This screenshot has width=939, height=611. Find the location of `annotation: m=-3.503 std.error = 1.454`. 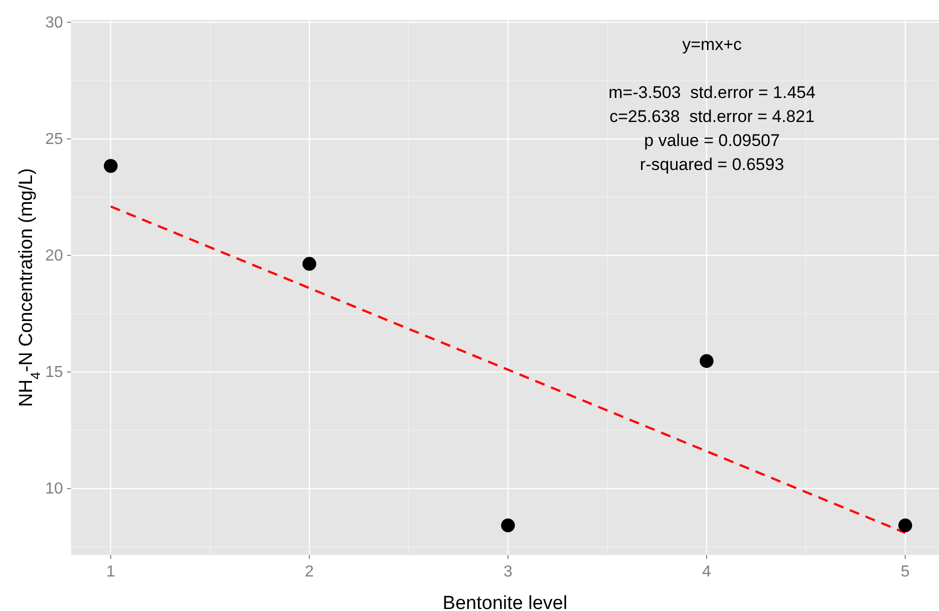

annotation: m=-3.503 std.error = 1.454 is located at coordinates (712, 92).